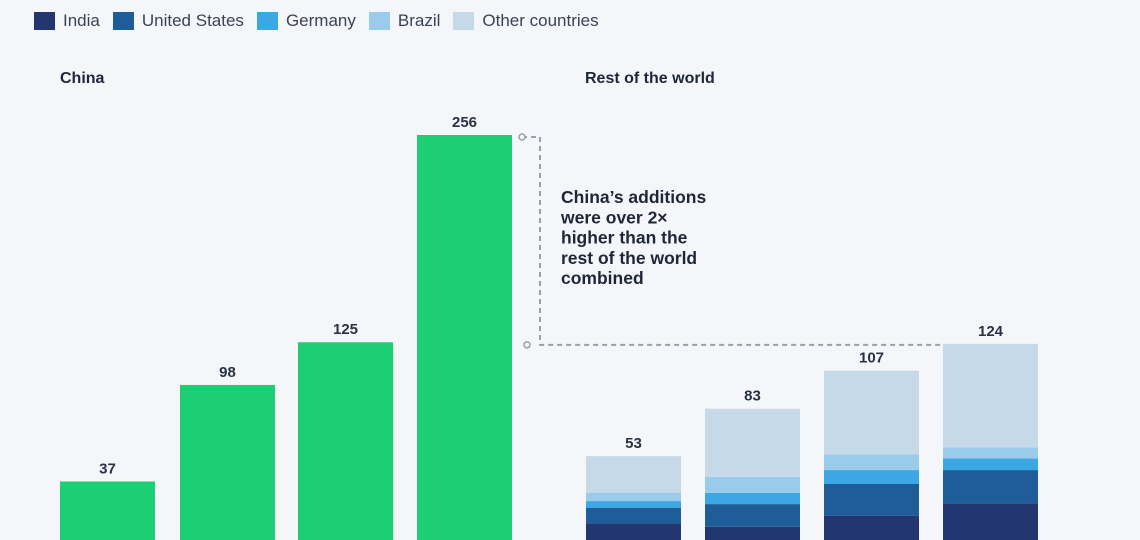  I want to click on legend-item: Brazil, so click(404, 21).